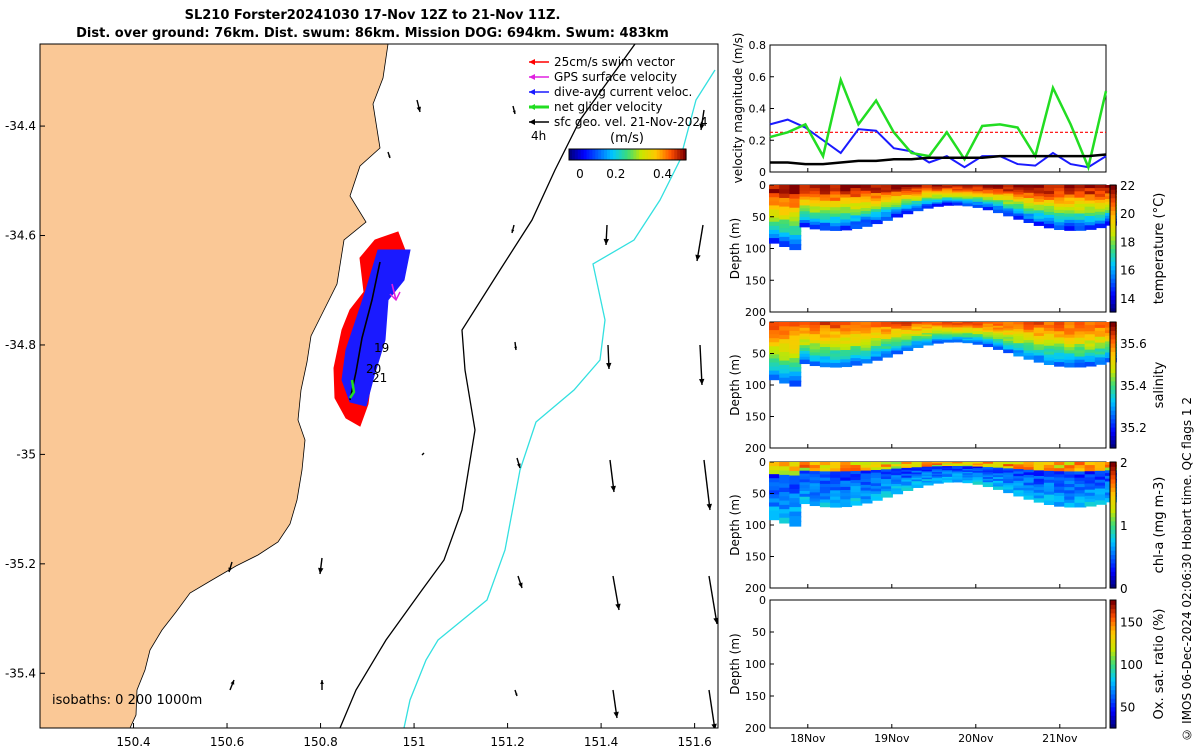 This screenshot has height=750, width=1200. What do you see at coordinates (694, 742) in the screenshot?
I see `map-x-tick-label: 151.6` at bounding box center [694, 742].